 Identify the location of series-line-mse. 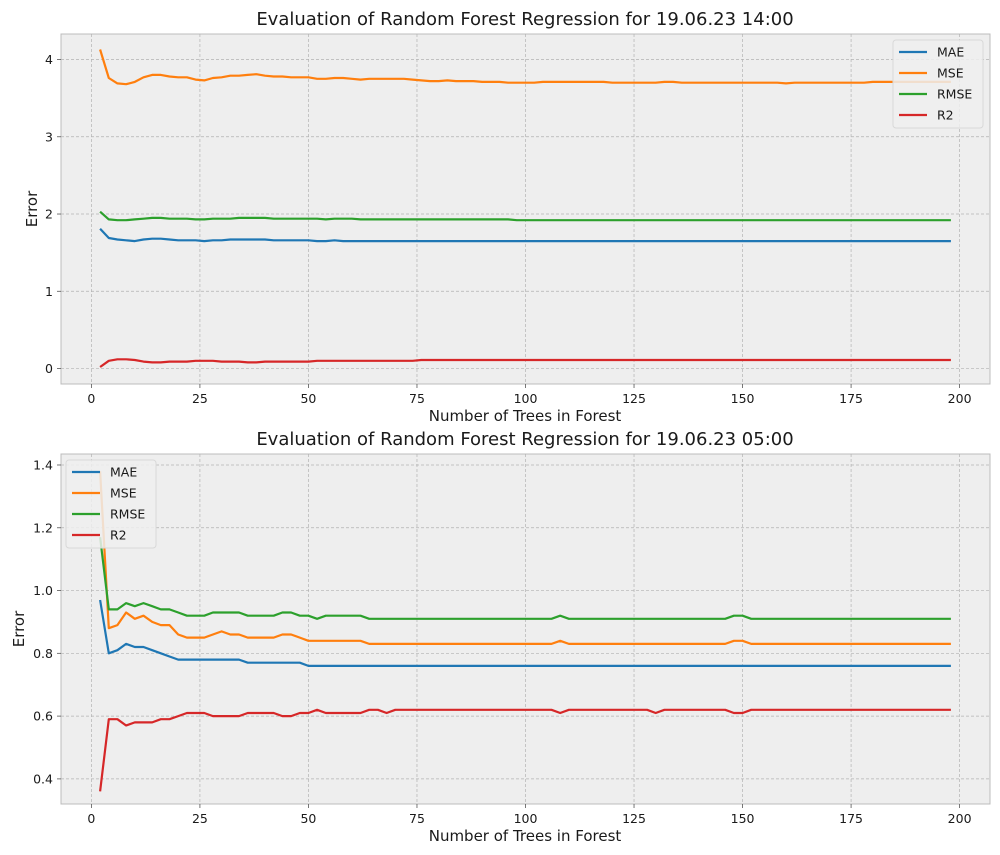
(525, 67).